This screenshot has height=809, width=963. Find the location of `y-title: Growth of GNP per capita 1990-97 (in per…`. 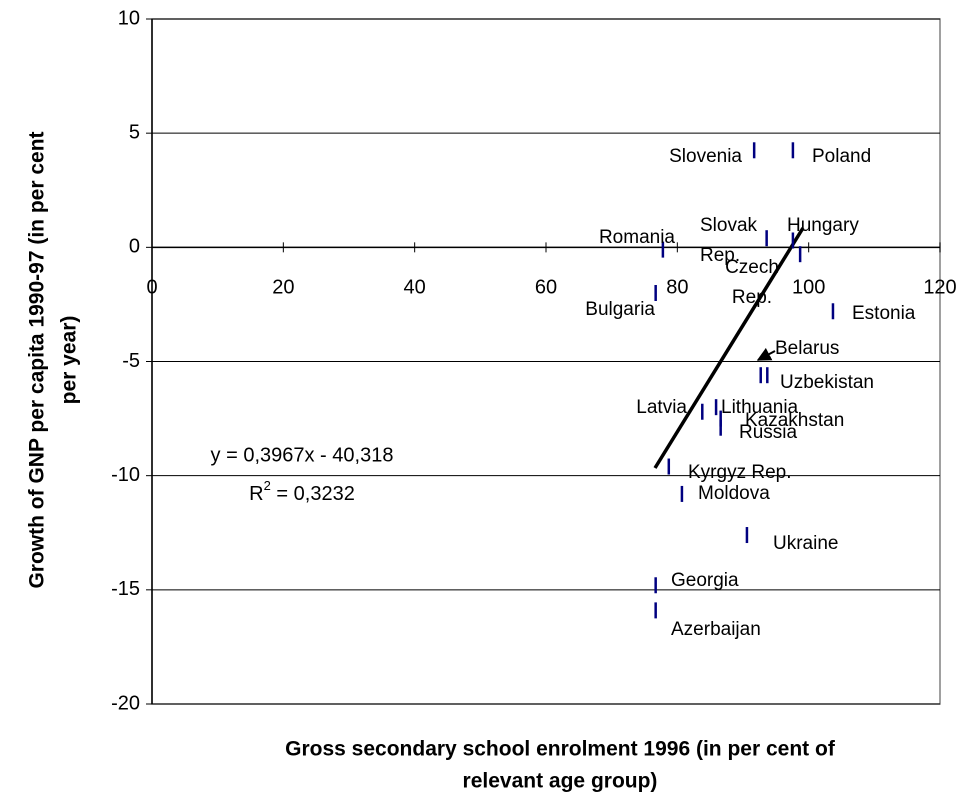

y-title: Growth of GNP per capita 1990-97 (in per… is located at coordinates (37, 359).